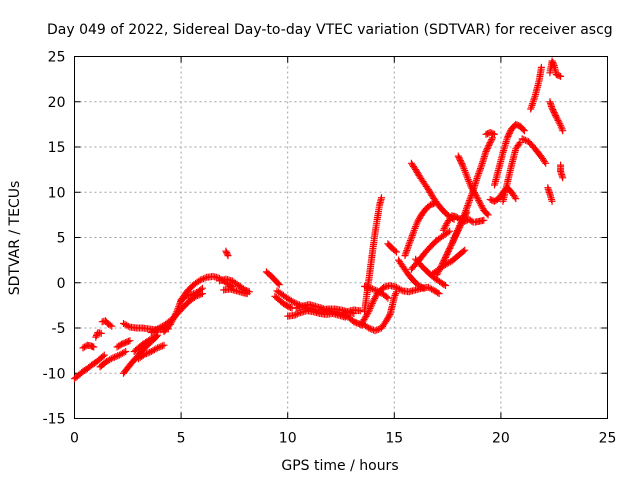 Image resolution: width=640 pixels, height=480 pixels. I want to click on y-tick-label: 5, so click(61, 239).